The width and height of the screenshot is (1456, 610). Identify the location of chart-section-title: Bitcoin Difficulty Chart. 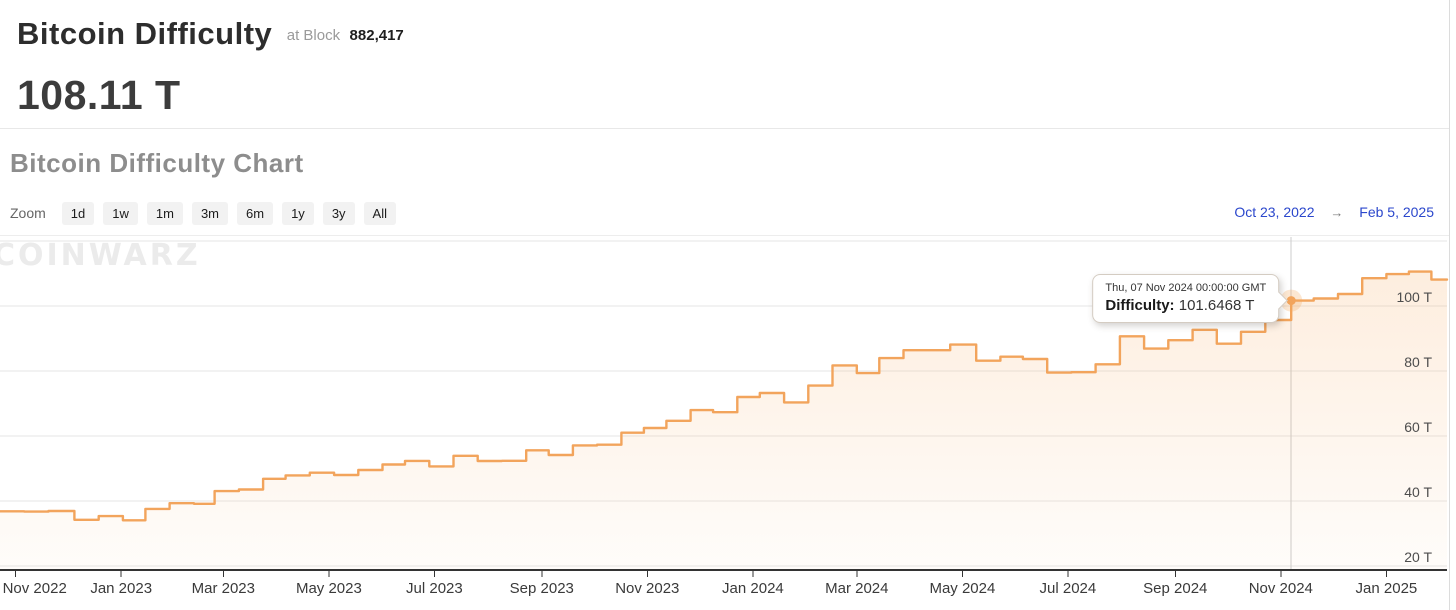
(157, 163).